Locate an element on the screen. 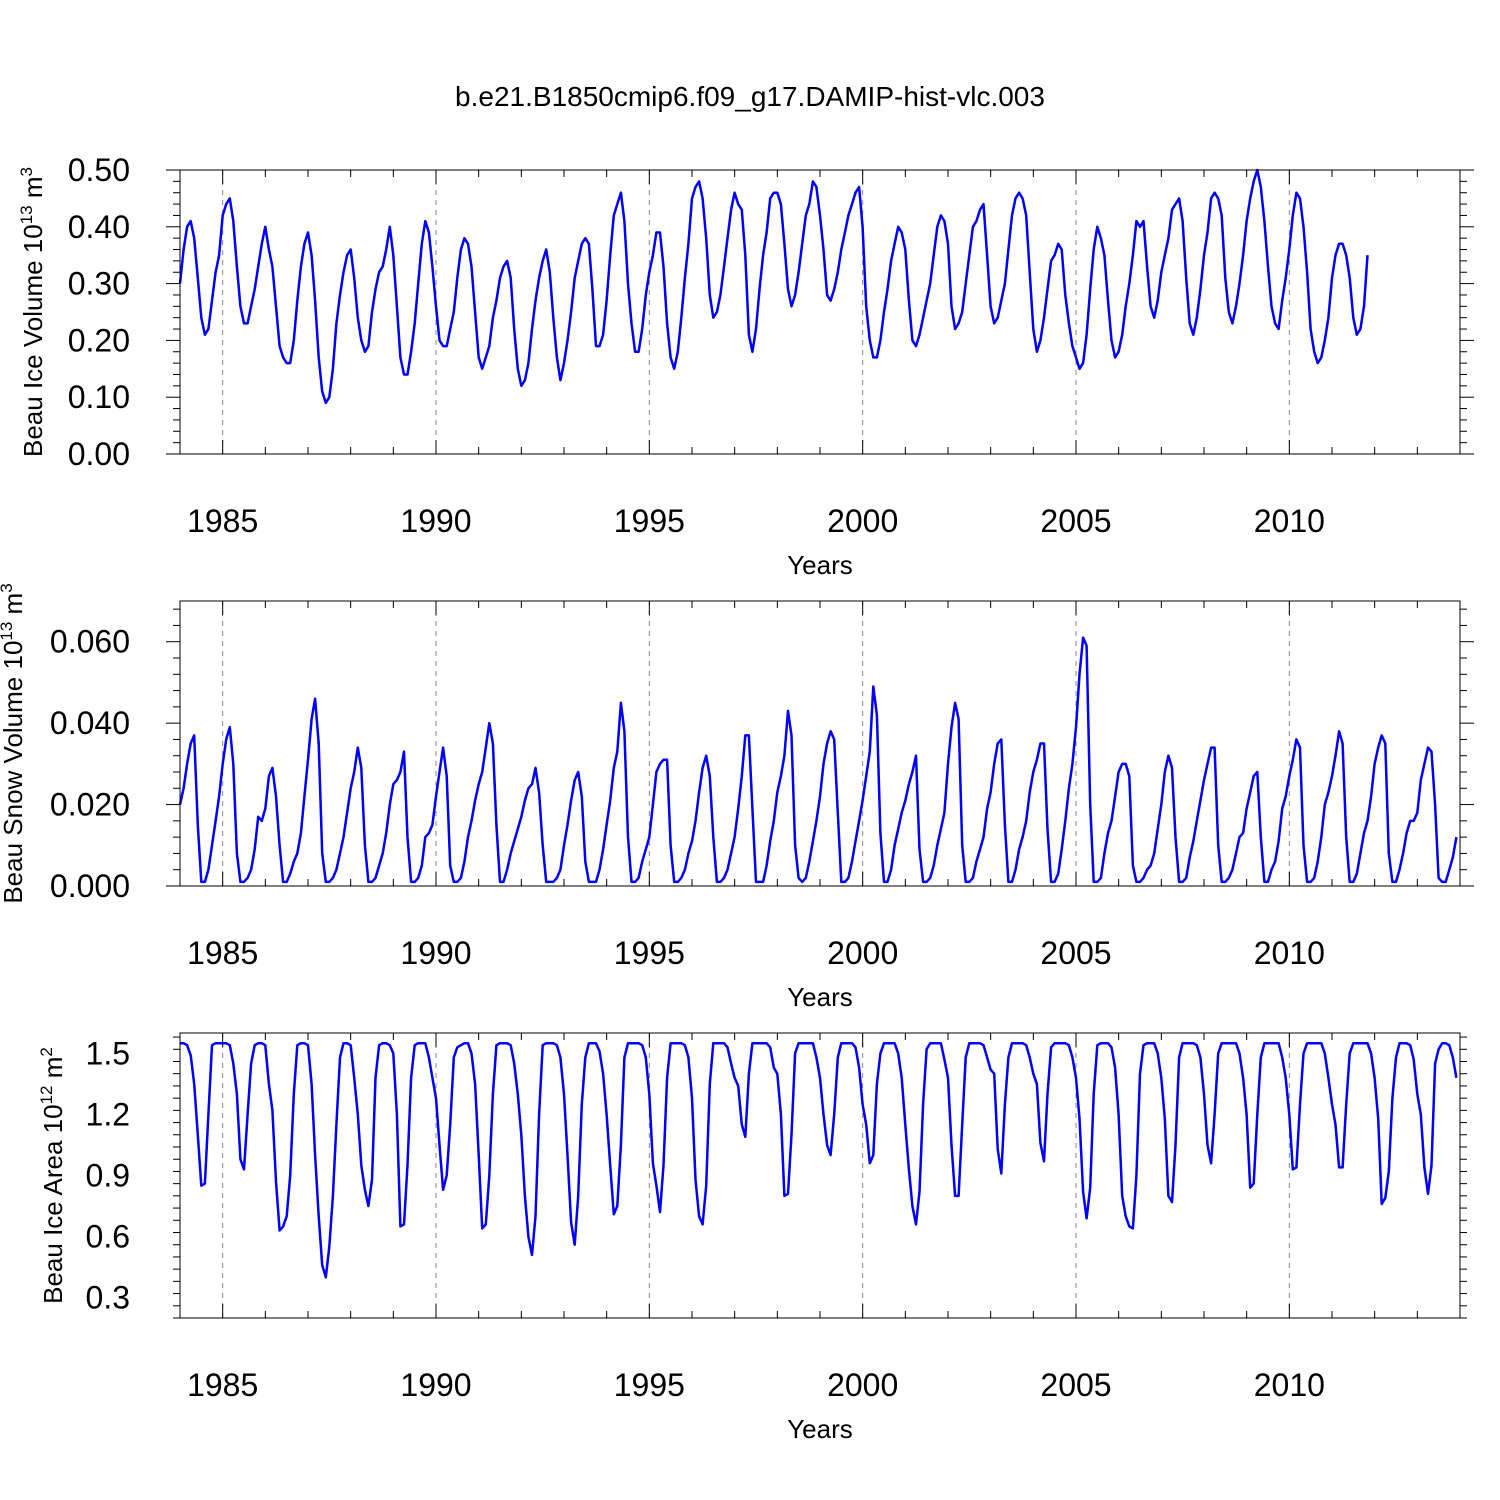 This screenshot has height=1500, width=1500. y-tick-label: 0.40 is located at coordinates (99, 227).